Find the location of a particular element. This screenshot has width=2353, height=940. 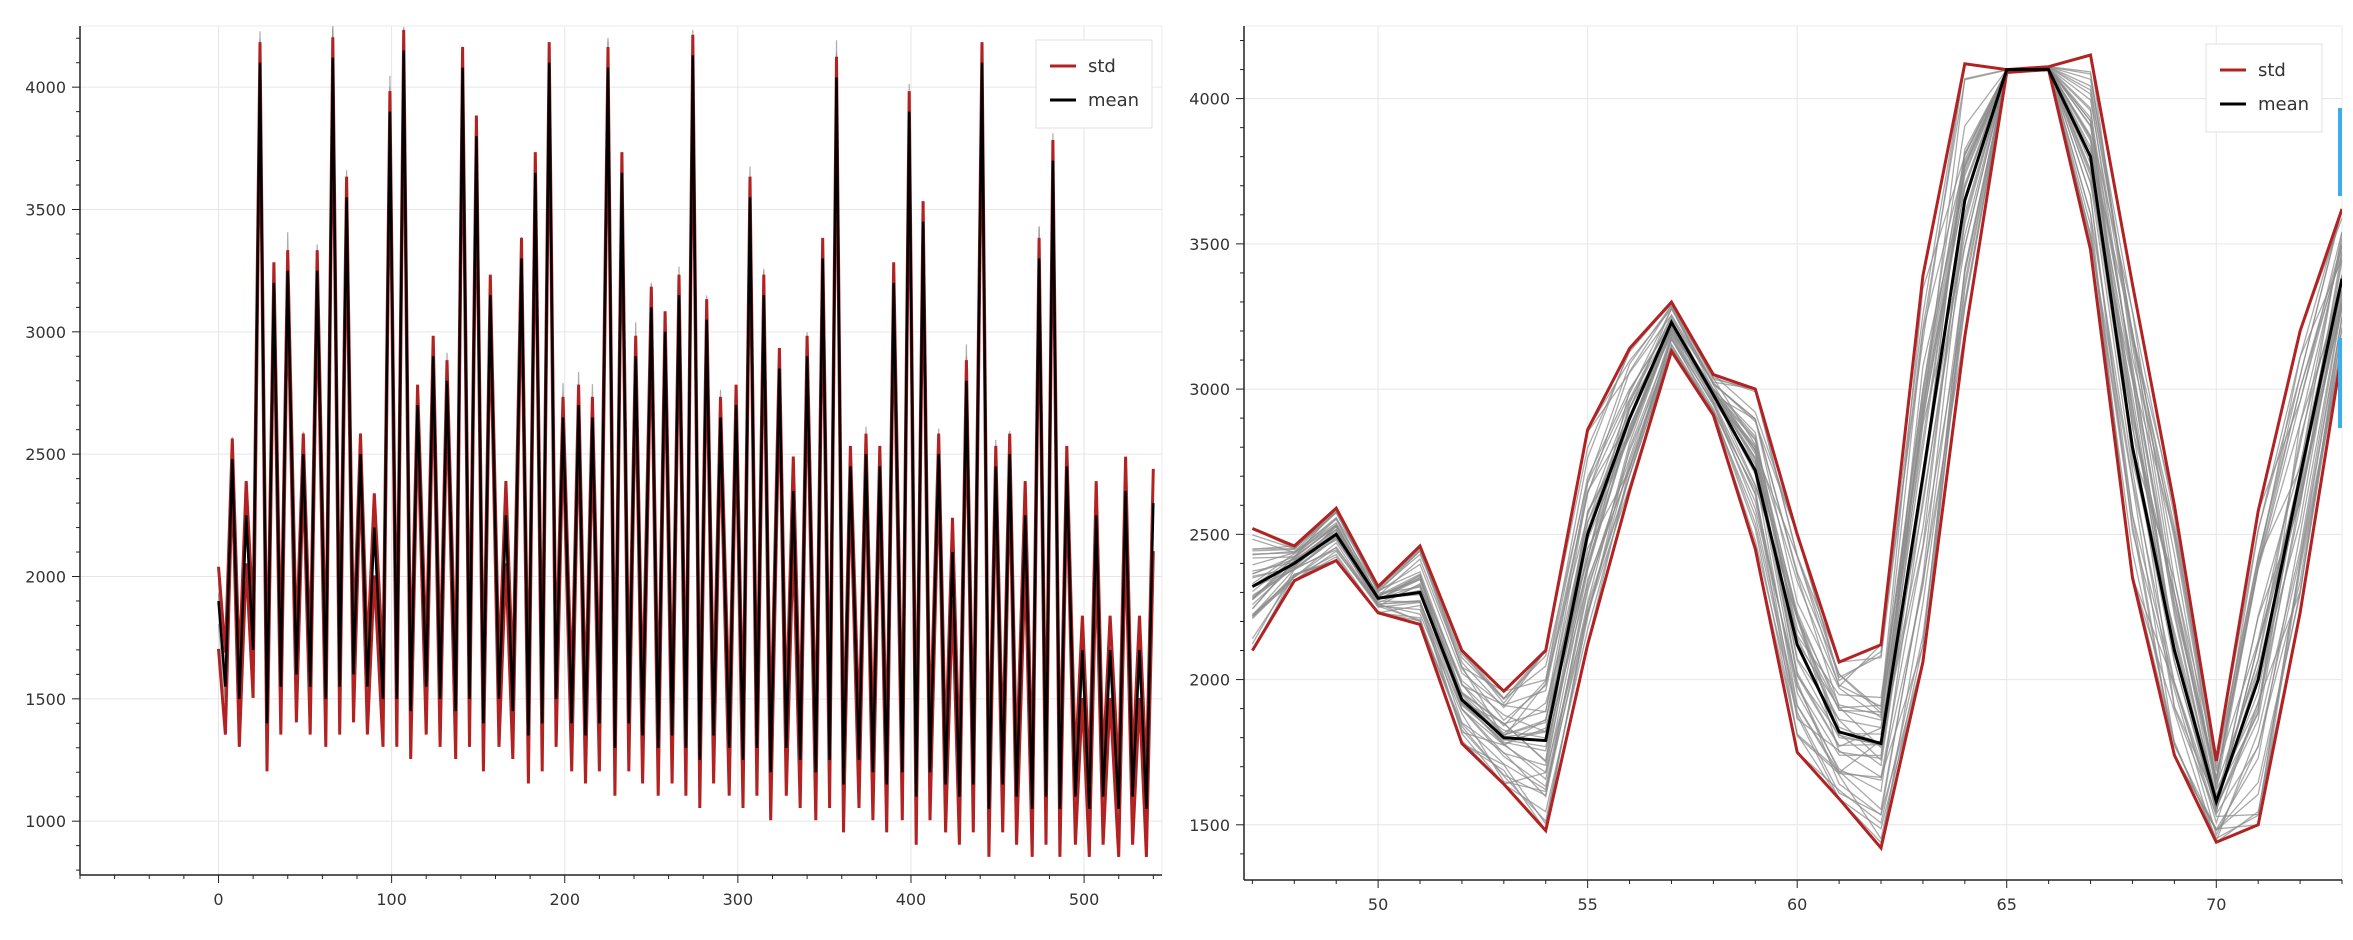

x-tick-label: 100 is located at coordinates (391, 899).